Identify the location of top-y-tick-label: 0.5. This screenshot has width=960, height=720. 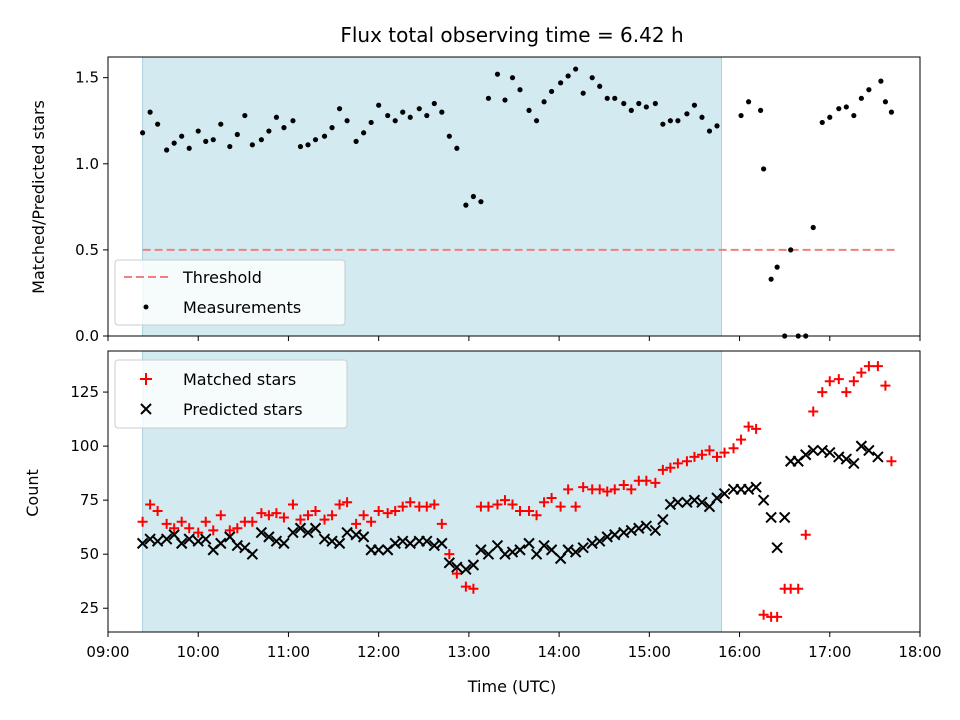
(87, 250).